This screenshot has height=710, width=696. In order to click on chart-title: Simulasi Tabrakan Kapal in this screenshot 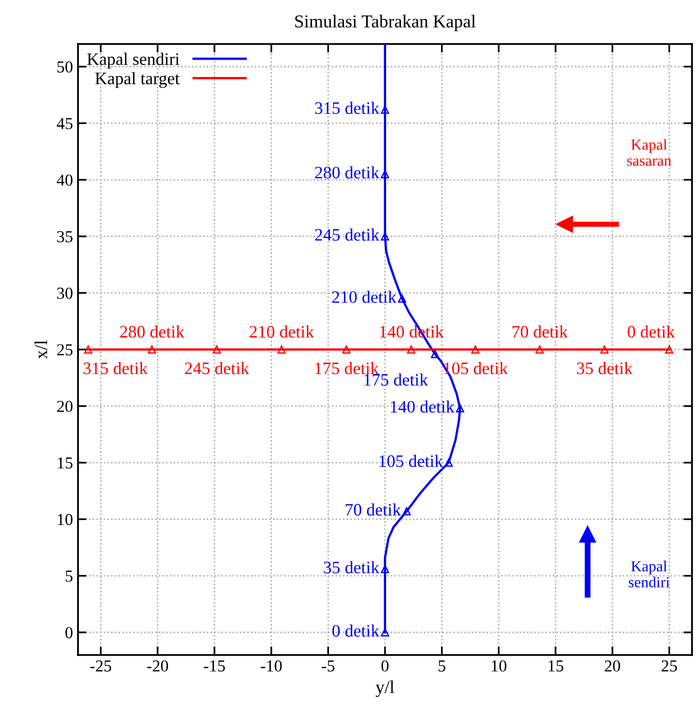, I will do `click(385, 23)`.